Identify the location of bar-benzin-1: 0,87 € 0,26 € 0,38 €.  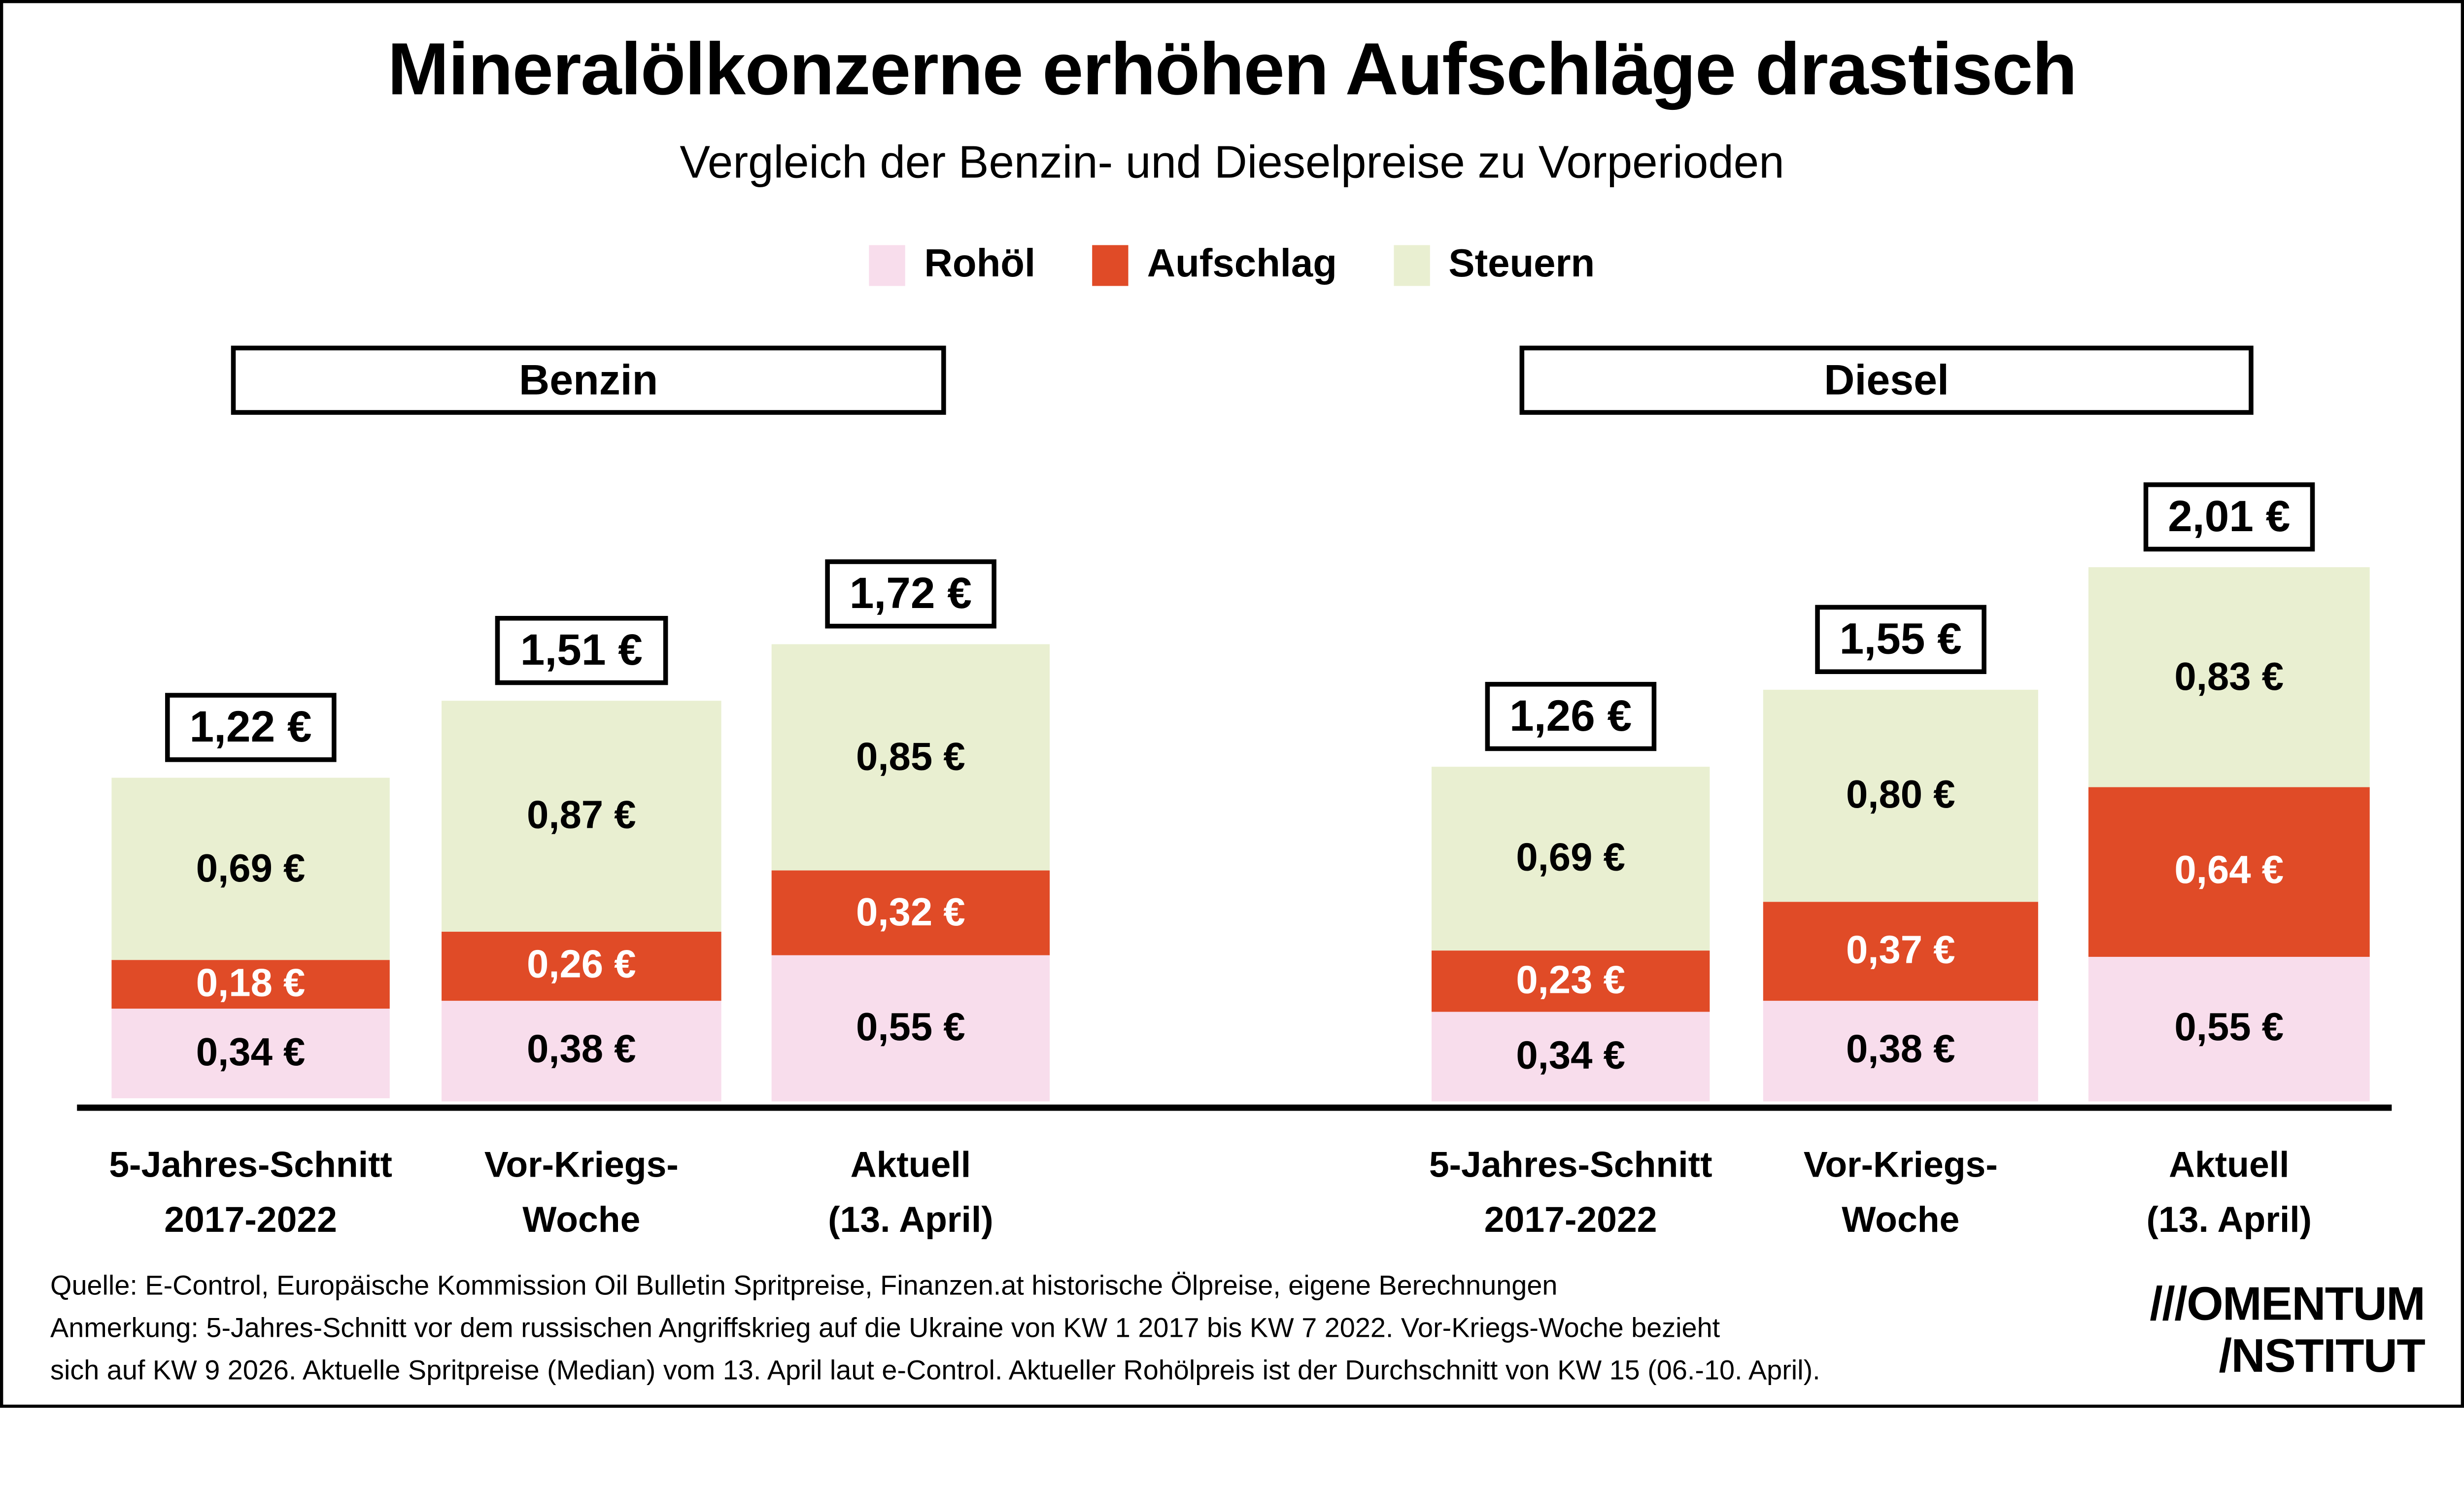
(581, 901).